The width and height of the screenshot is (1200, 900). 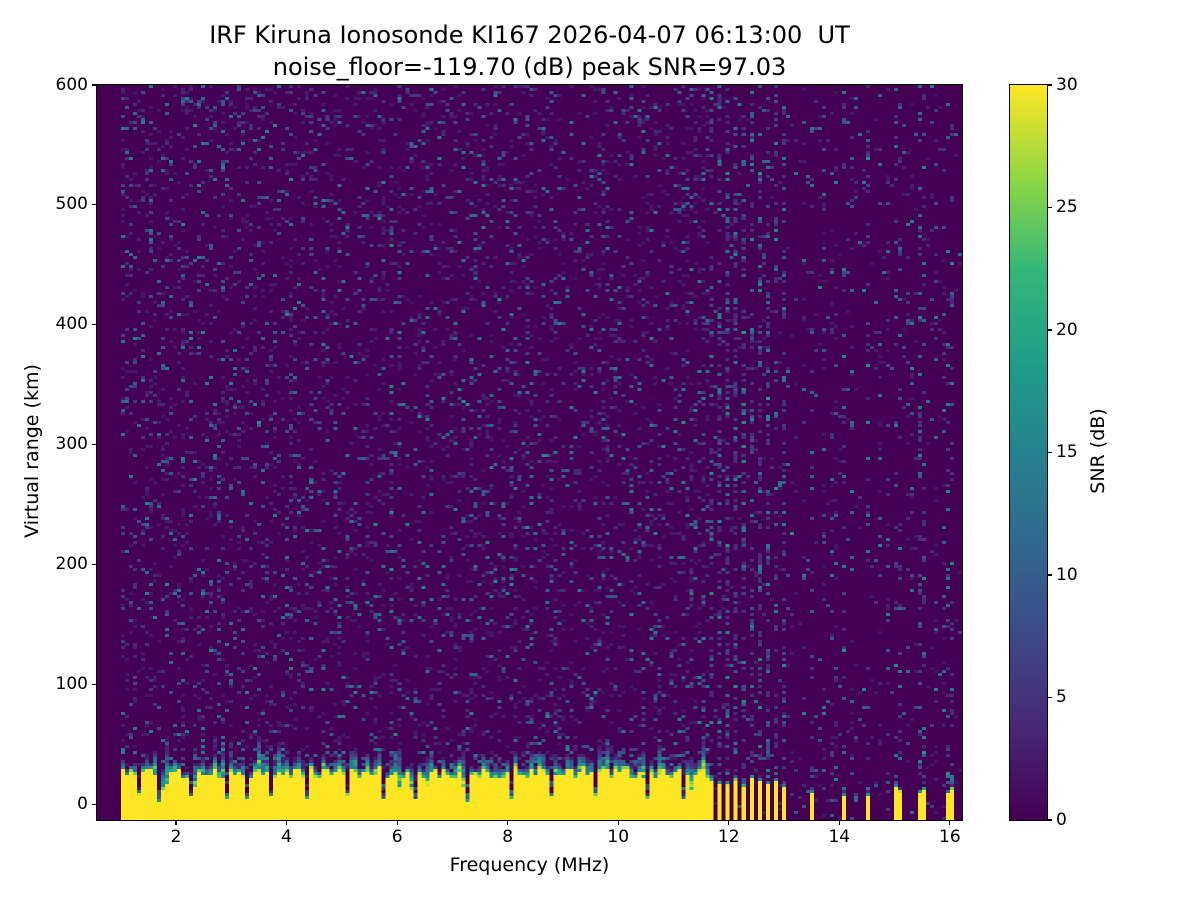 I want to click on colorbar-tick-label: 20, so click(x=1067, y=329).